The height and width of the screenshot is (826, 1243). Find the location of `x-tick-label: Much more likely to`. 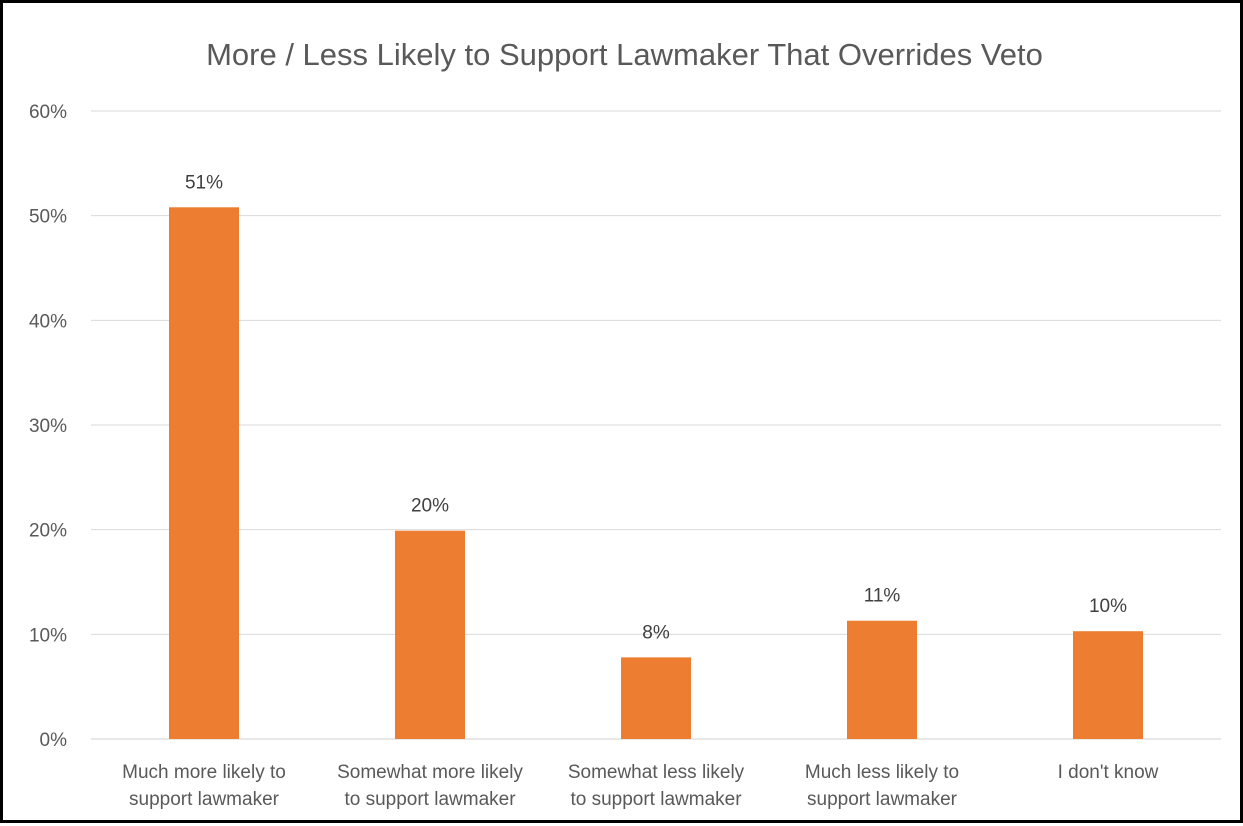

x-tick-label: Much more likely to is located at coordinates (204, 772).